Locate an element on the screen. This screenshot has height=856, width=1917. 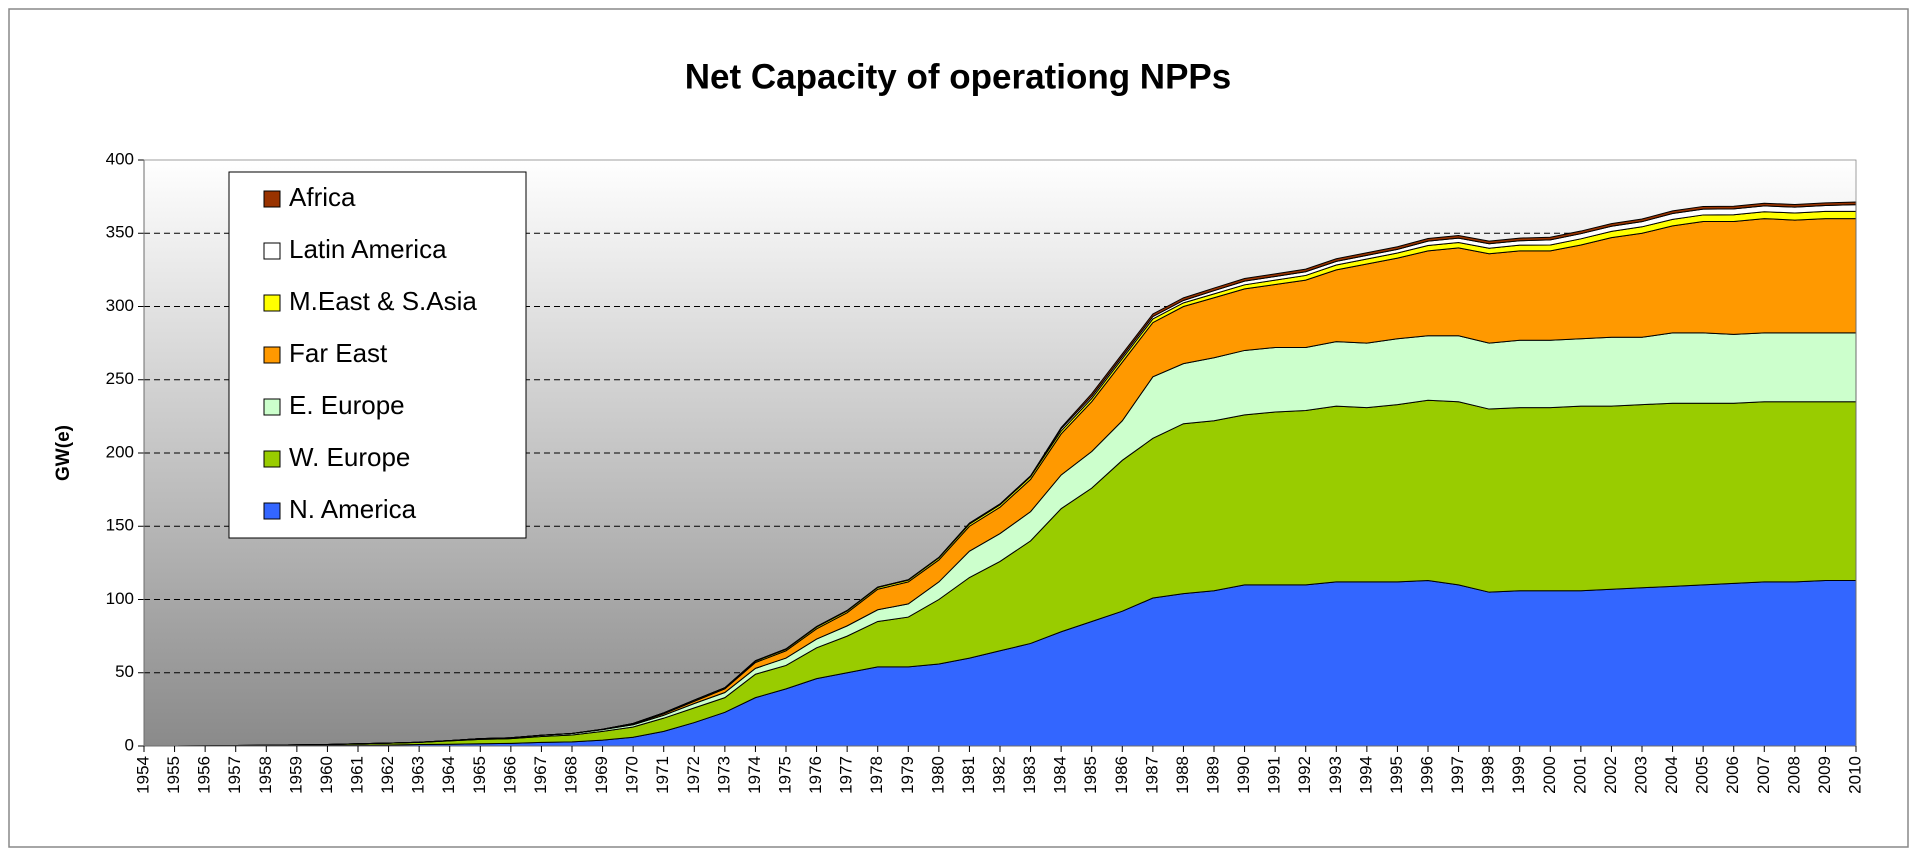
x-tick-label: 1962 is located at coordinates (387, 775).